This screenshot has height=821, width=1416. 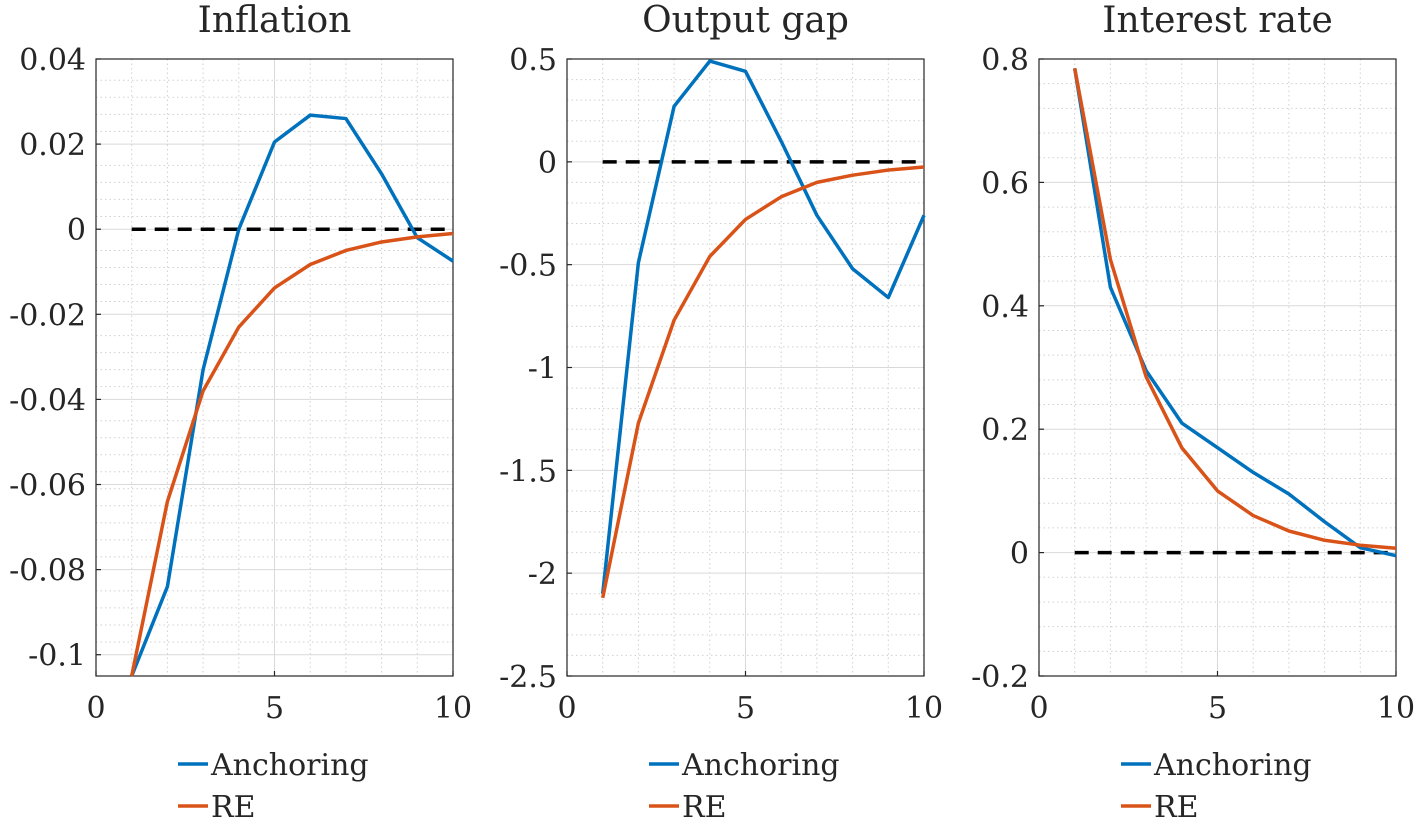 I want to click on y-tick-label: -0.04, so click(x=47, y=400).